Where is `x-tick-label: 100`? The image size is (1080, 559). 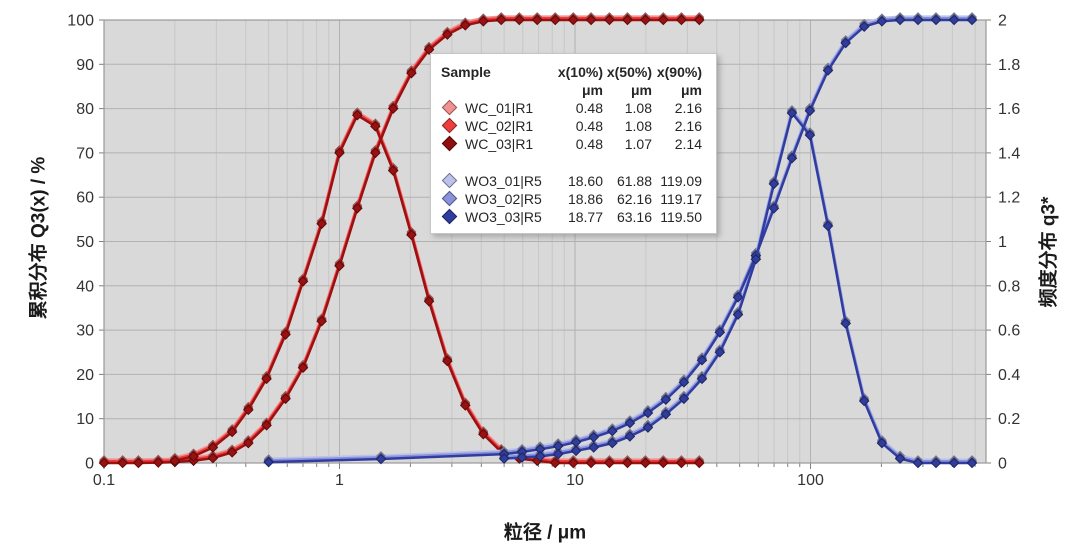 x-tick-label: 100 is located at coordinates (810, 480).